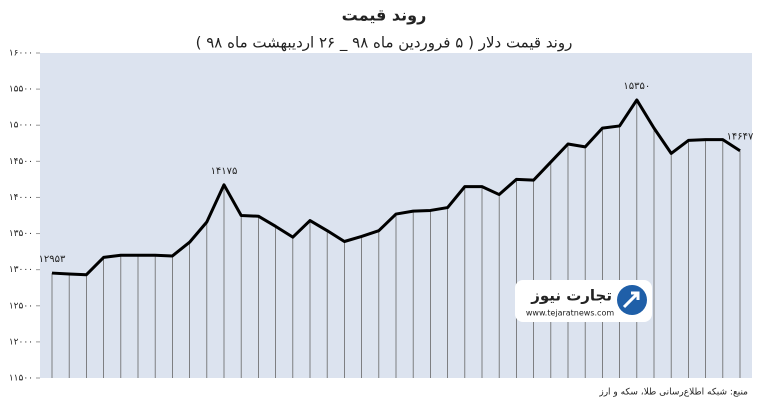 This screenshot has width=768, height=405. Describe the element at coordinates (21, 306) in the screenshot. I see `y-tick-label: ۱۲۵۰۰` at that location.